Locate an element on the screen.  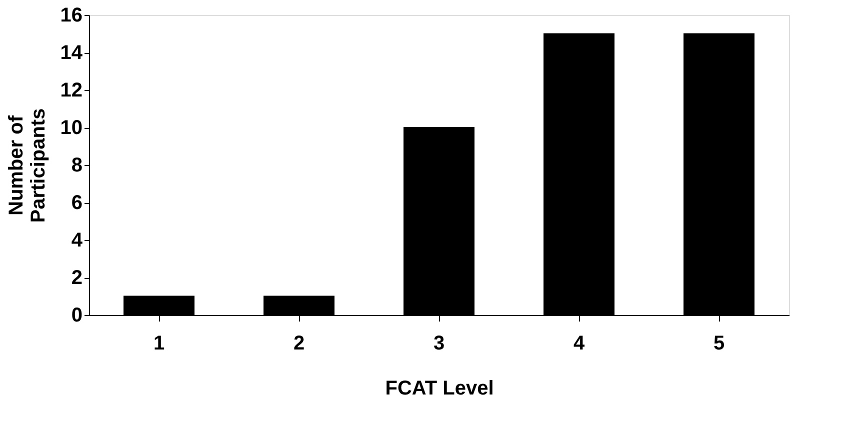
y-tick-label: 2 is located at coordinates (76, 278).